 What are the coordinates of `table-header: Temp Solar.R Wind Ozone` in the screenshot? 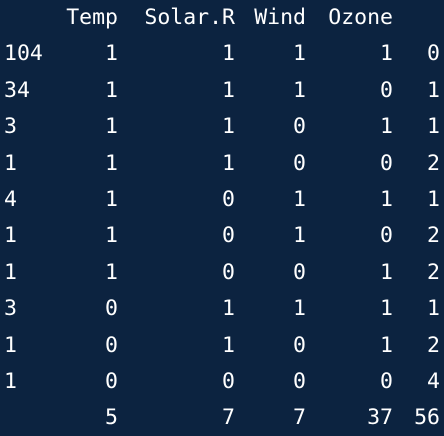 It's located at (222, 18).